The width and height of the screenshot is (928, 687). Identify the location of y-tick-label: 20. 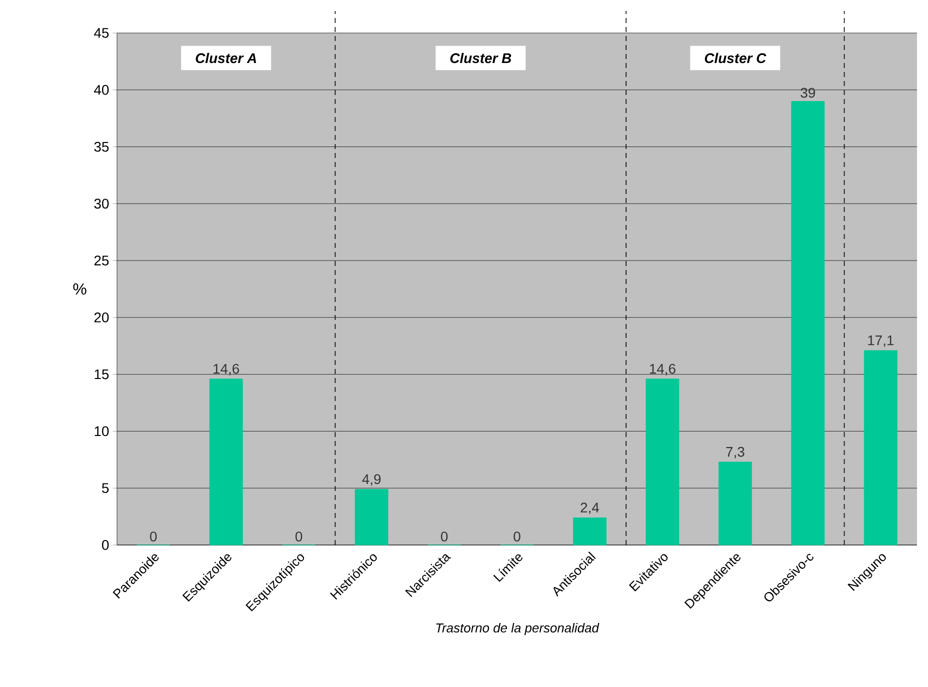
(101, 317).